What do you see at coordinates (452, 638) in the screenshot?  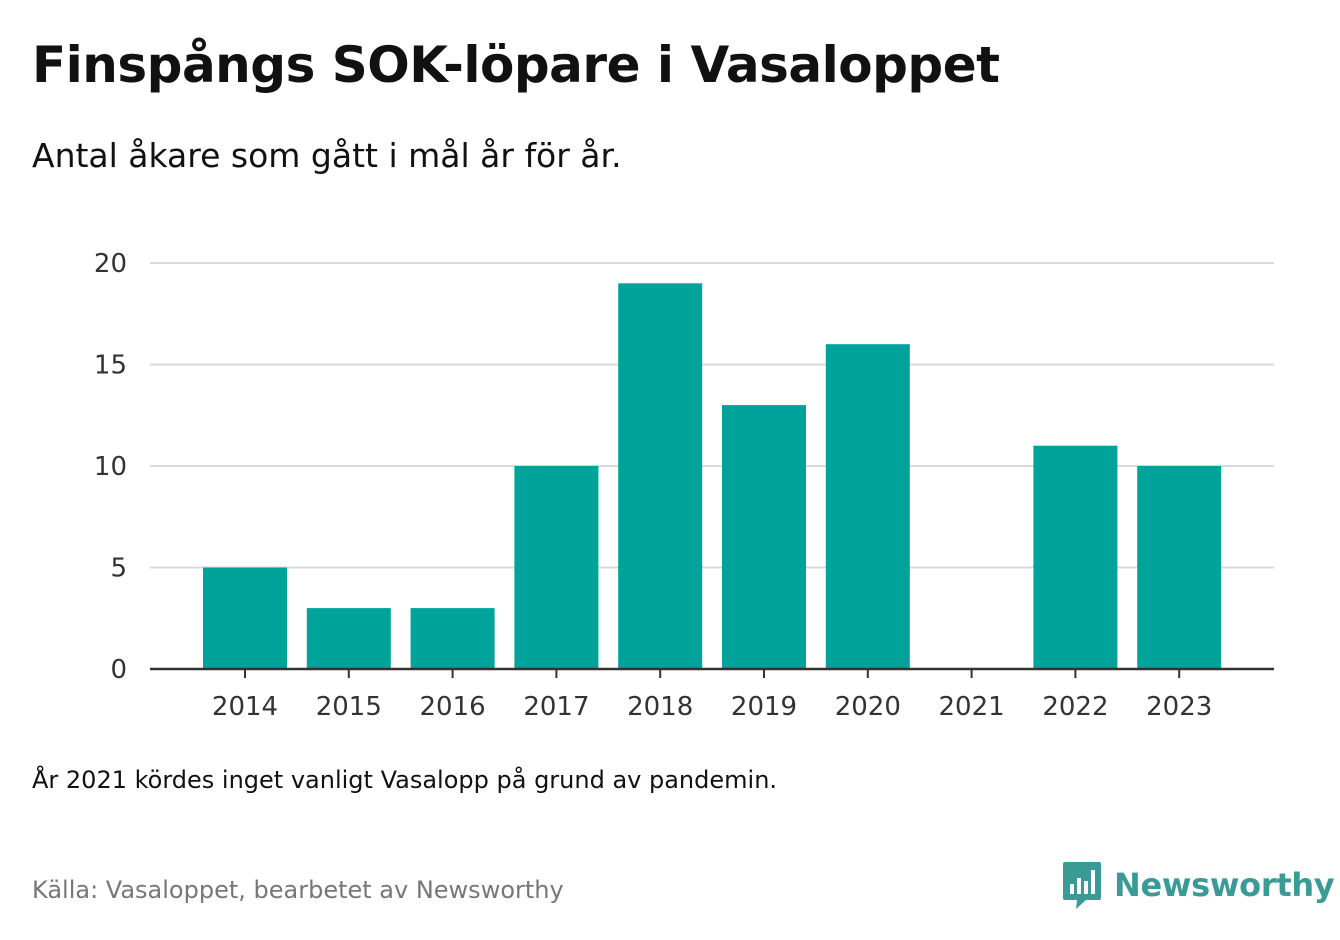 I see `bar-2016` at bounding box center [452, 638].